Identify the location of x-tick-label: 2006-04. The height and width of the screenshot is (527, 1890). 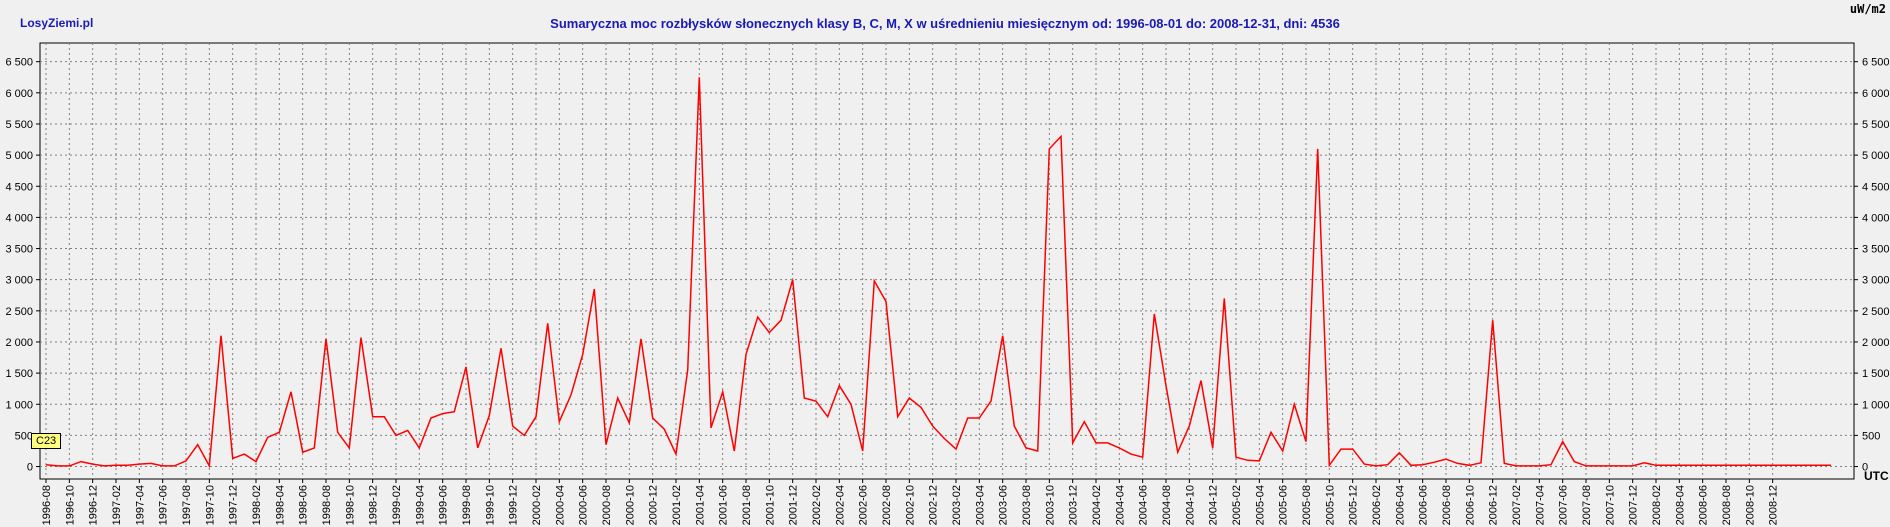
(1400, 505).